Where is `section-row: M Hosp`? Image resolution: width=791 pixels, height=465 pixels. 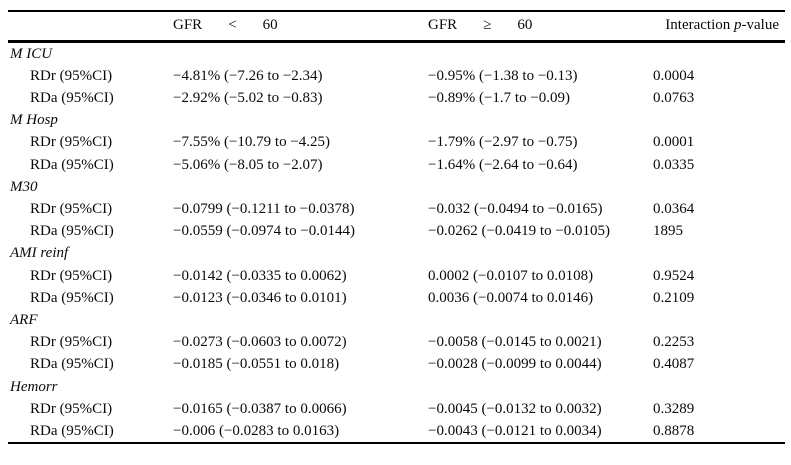
section-row: M Hosp is located at coordinates (396, 120).